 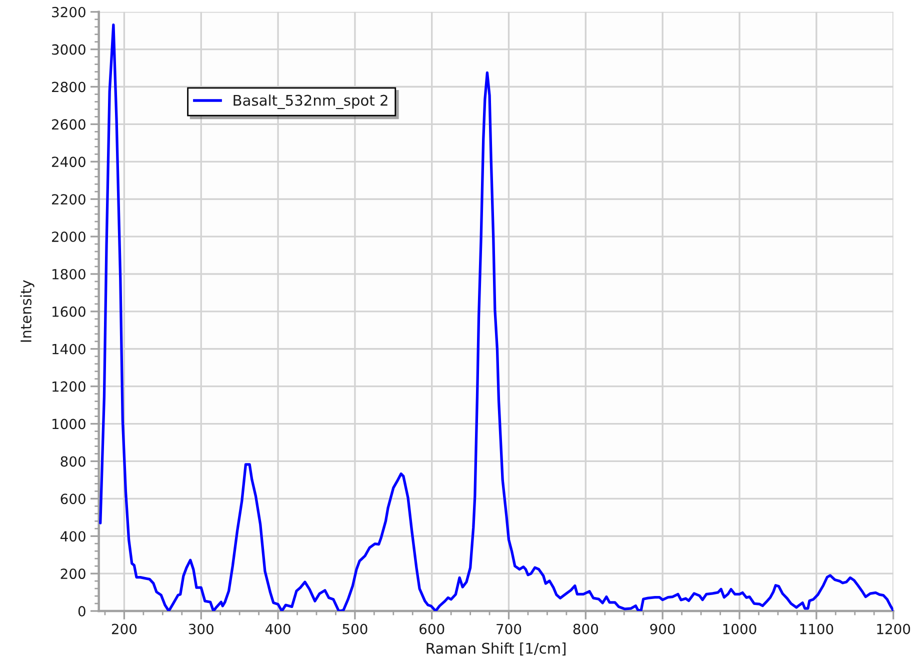 What do you see at coordinates (69, 12) in the screenshot?
I see `y-tick-label: 3200` at bounding box center [69, 12].